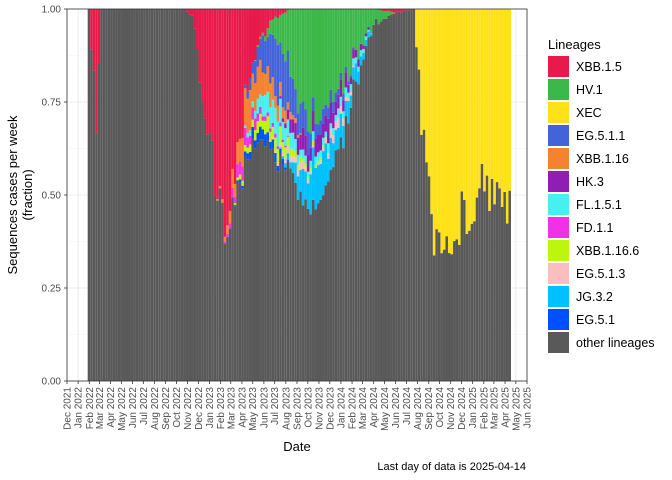  Describe the element at coordinates (599, 67) in the screenshot. I see `legend-label: XBB.1.5` at that location.